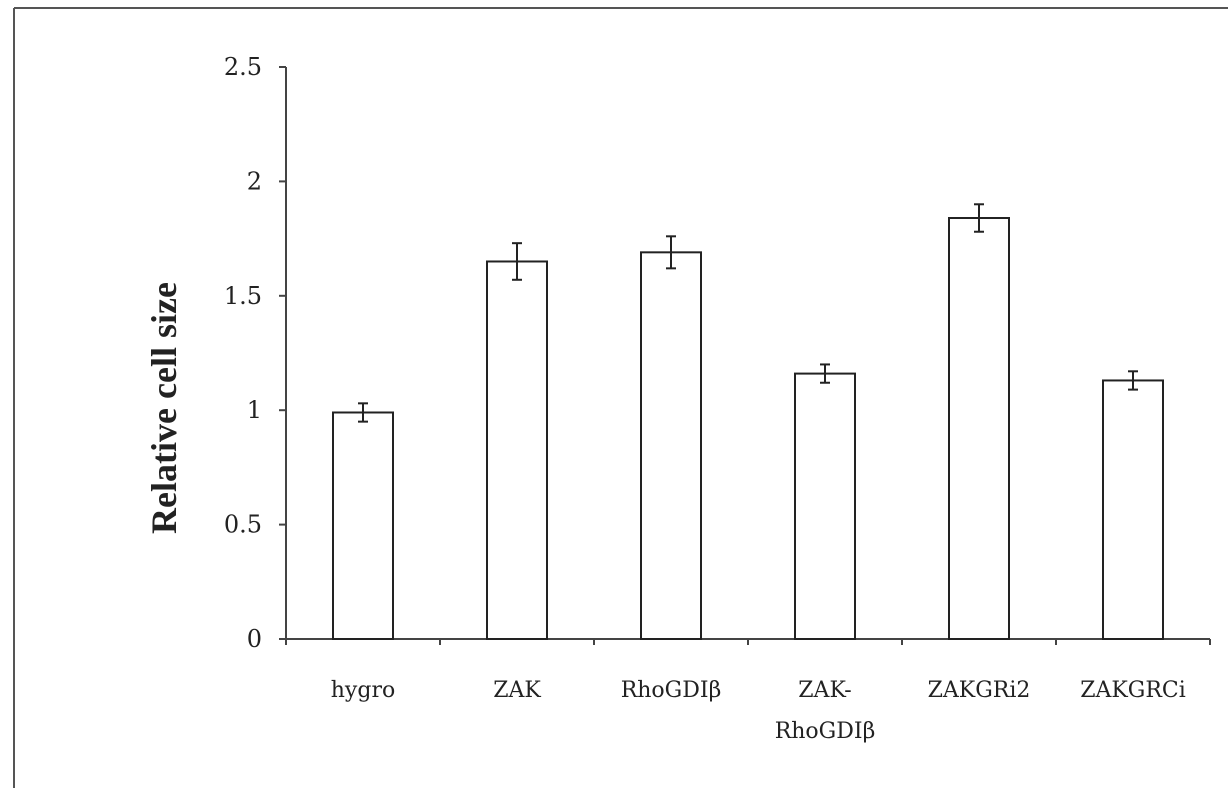 The width and height of the screenshot is (1228, 788). Describe the element at coordinates (1133, 690) in the screenshot. I see `category-label: ZAKGRCi` at that location.